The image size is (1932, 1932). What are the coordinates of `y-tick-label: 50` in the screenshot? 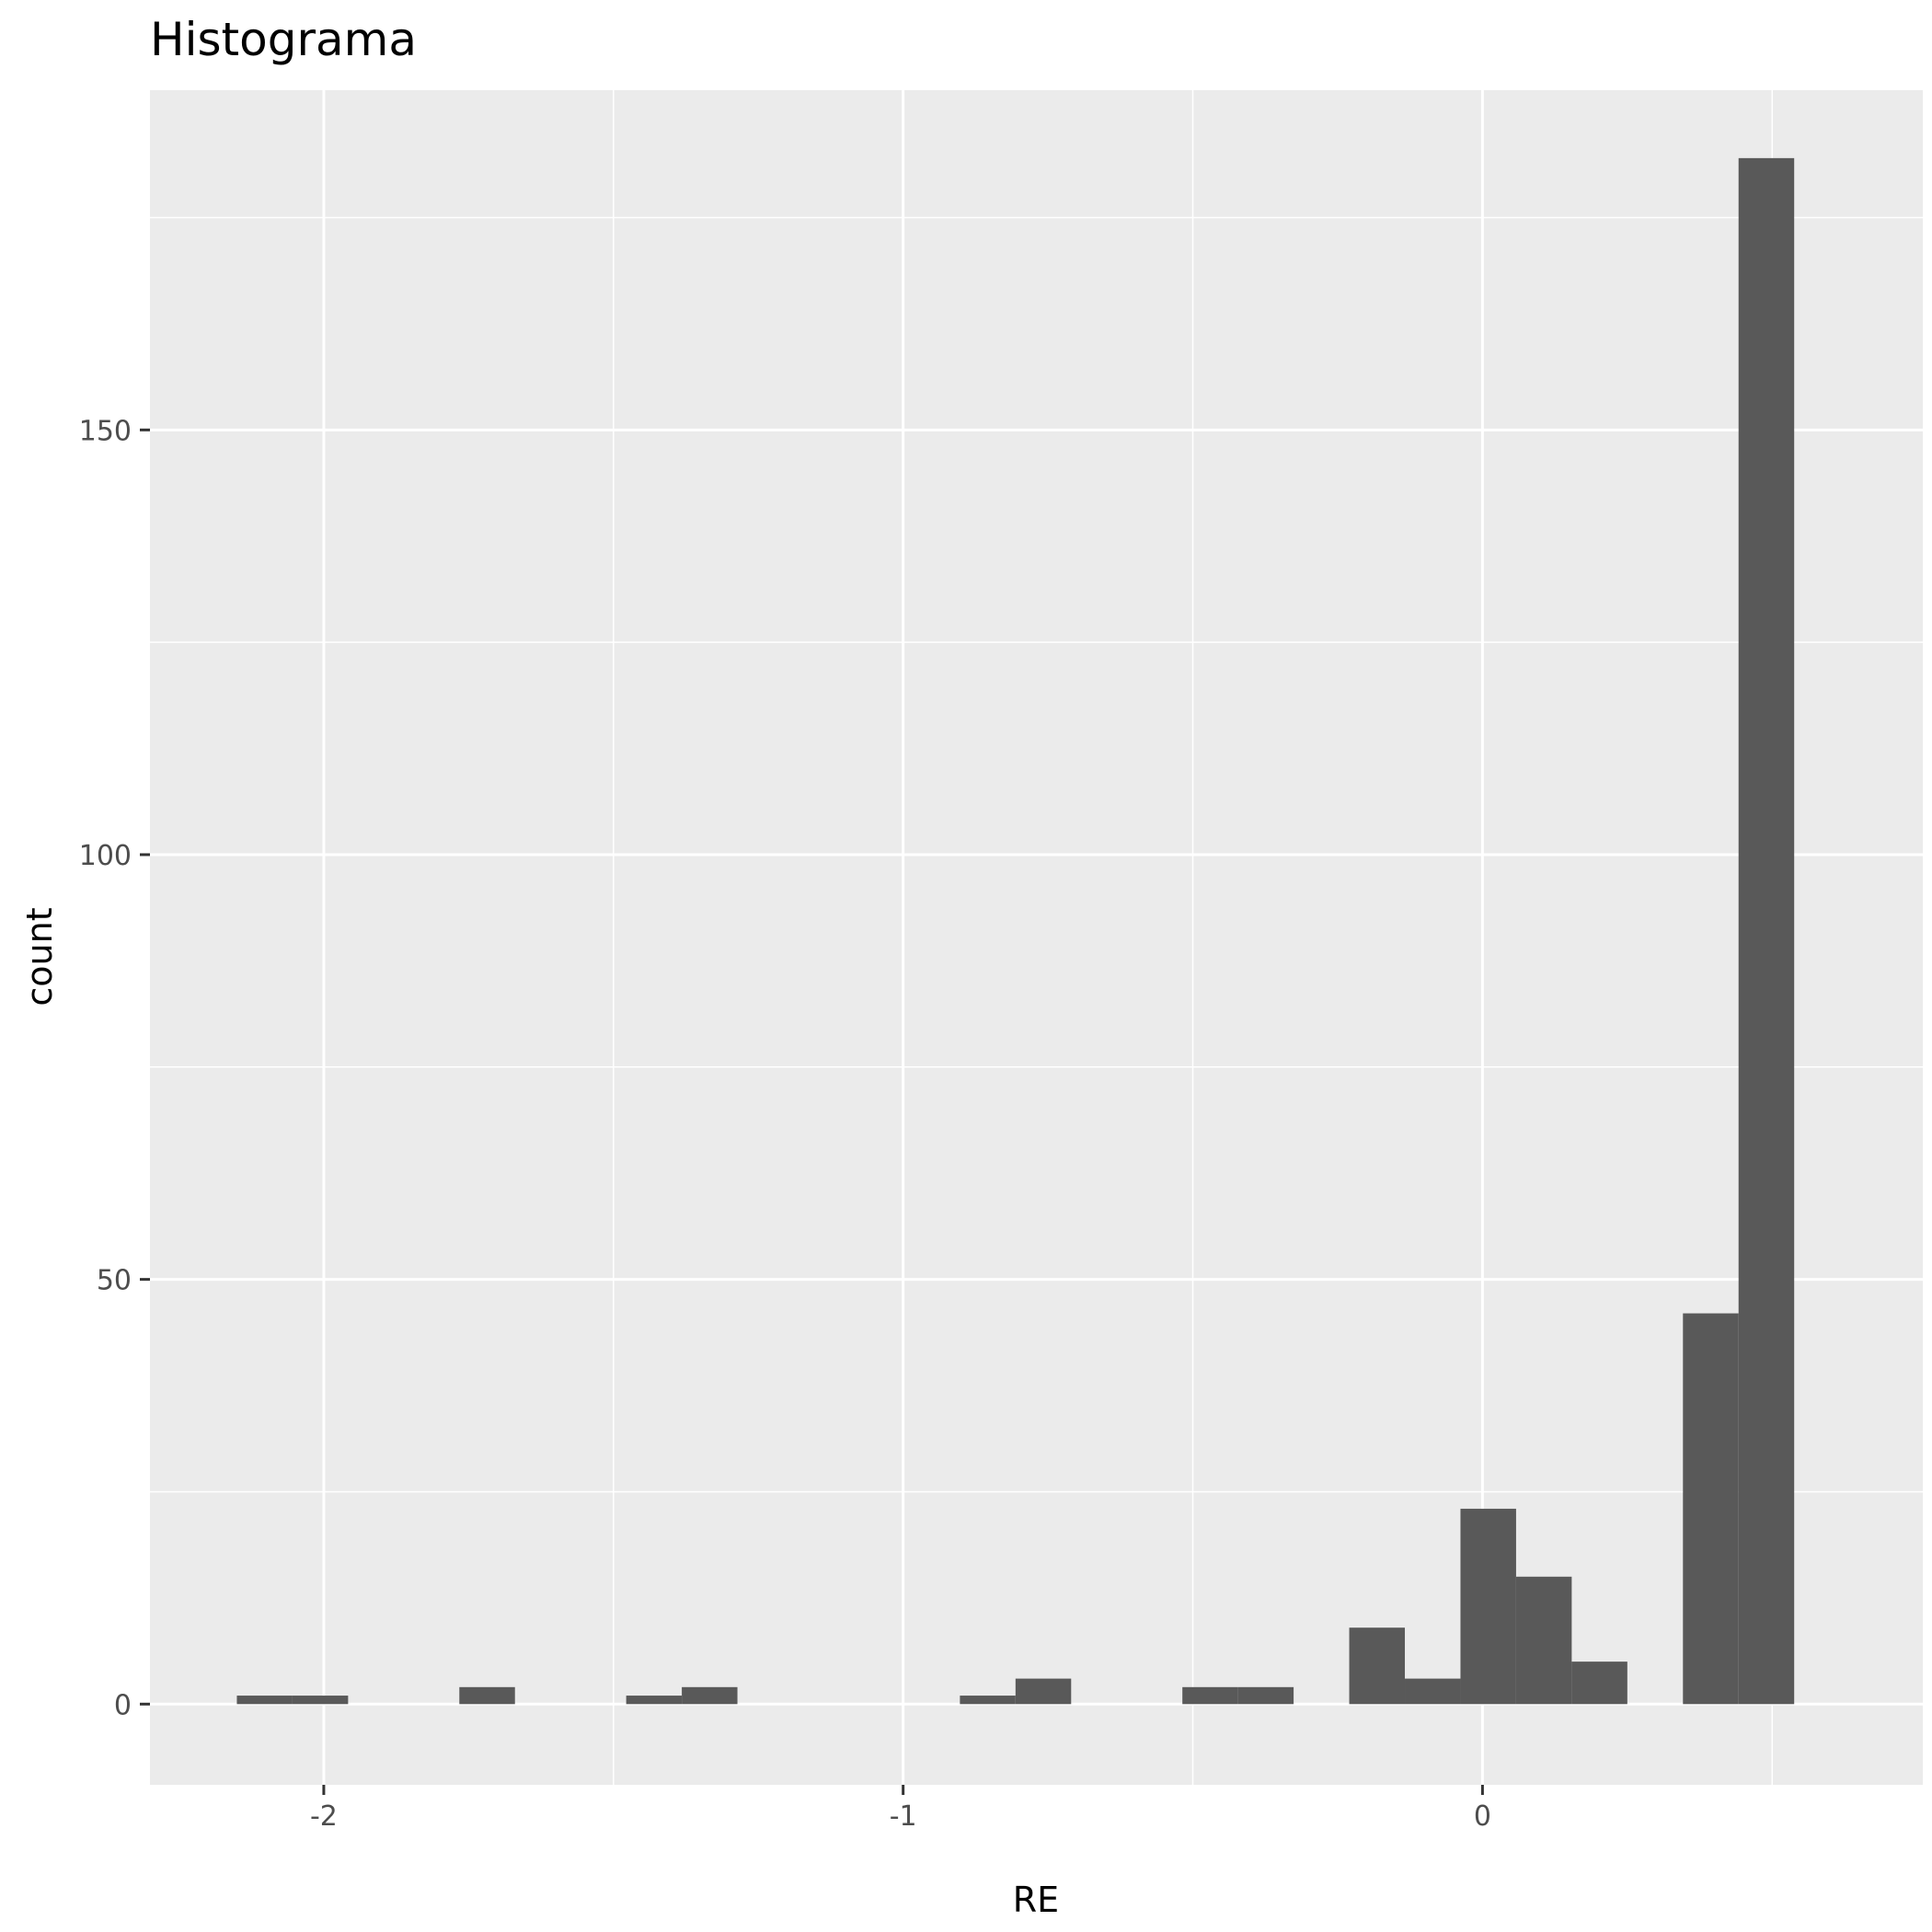 It's located at (114, 1281).